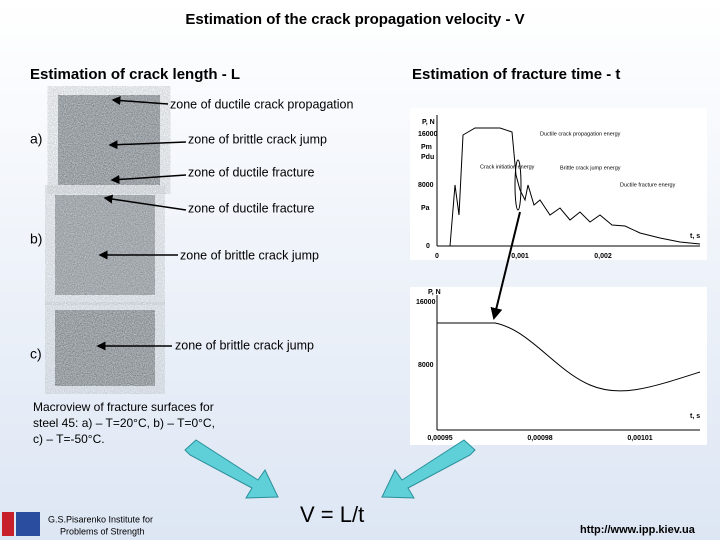 This screenshot has width=720, height=540. Describe the element at coordinates (36, 139) in the screenshot. I see `specimen-label: a)` at that location.